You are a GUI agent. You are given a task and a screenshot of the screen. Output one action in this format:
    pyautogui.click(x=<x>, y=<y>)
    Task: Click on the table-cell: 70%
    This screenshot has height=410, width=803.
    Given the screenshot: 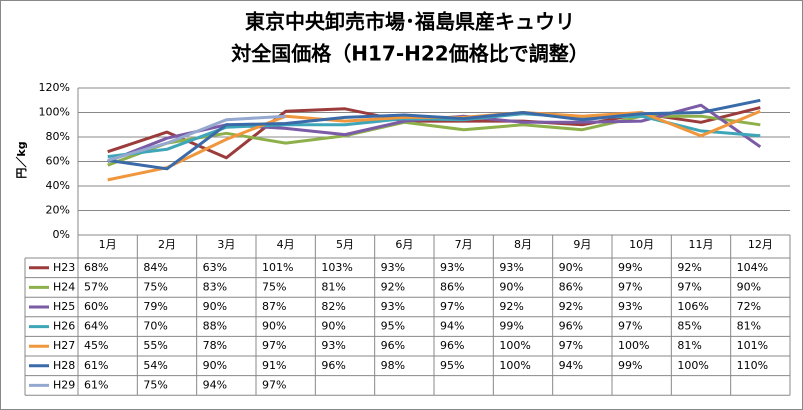 What is the action you would take?
    pyautogui.click(x=155, y=326)
    